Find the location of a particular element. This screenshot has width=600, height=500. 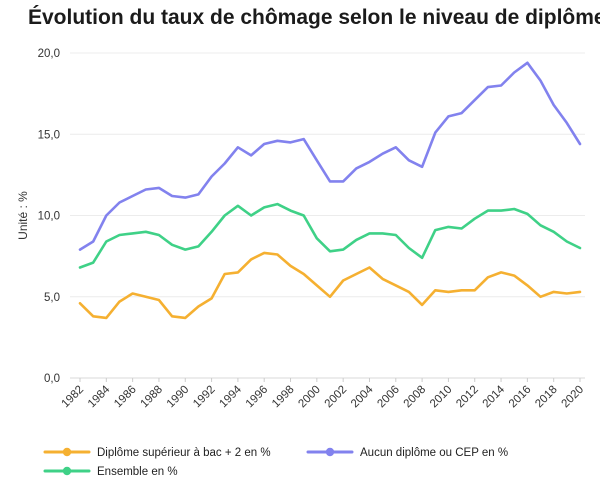

x-tick-label: 2010 is located at coordinates (441, 397).